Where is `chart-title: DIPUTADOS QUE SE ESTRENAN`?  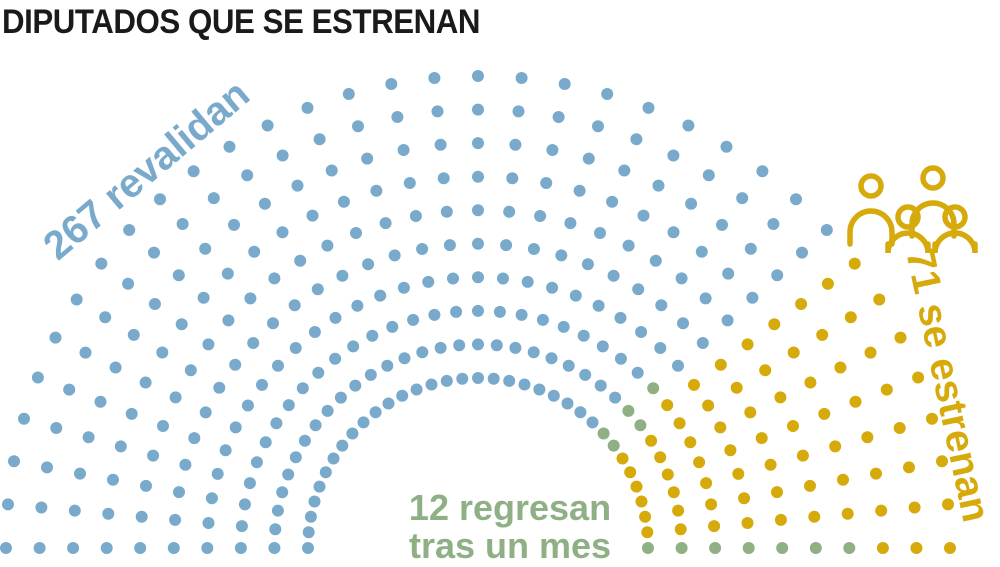 chart-title: DIPUTADOS QUE SE ESTRENAN is located at coordinates (241, 22).